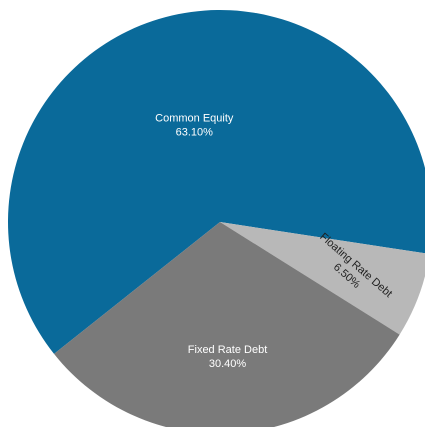 This screenshot has width=425, height=427. Describe the element at coordinates (227, 350) in the screenshot. I see `slice-label-fixed-rate-debt: Fixed Rate Debt` at that location.